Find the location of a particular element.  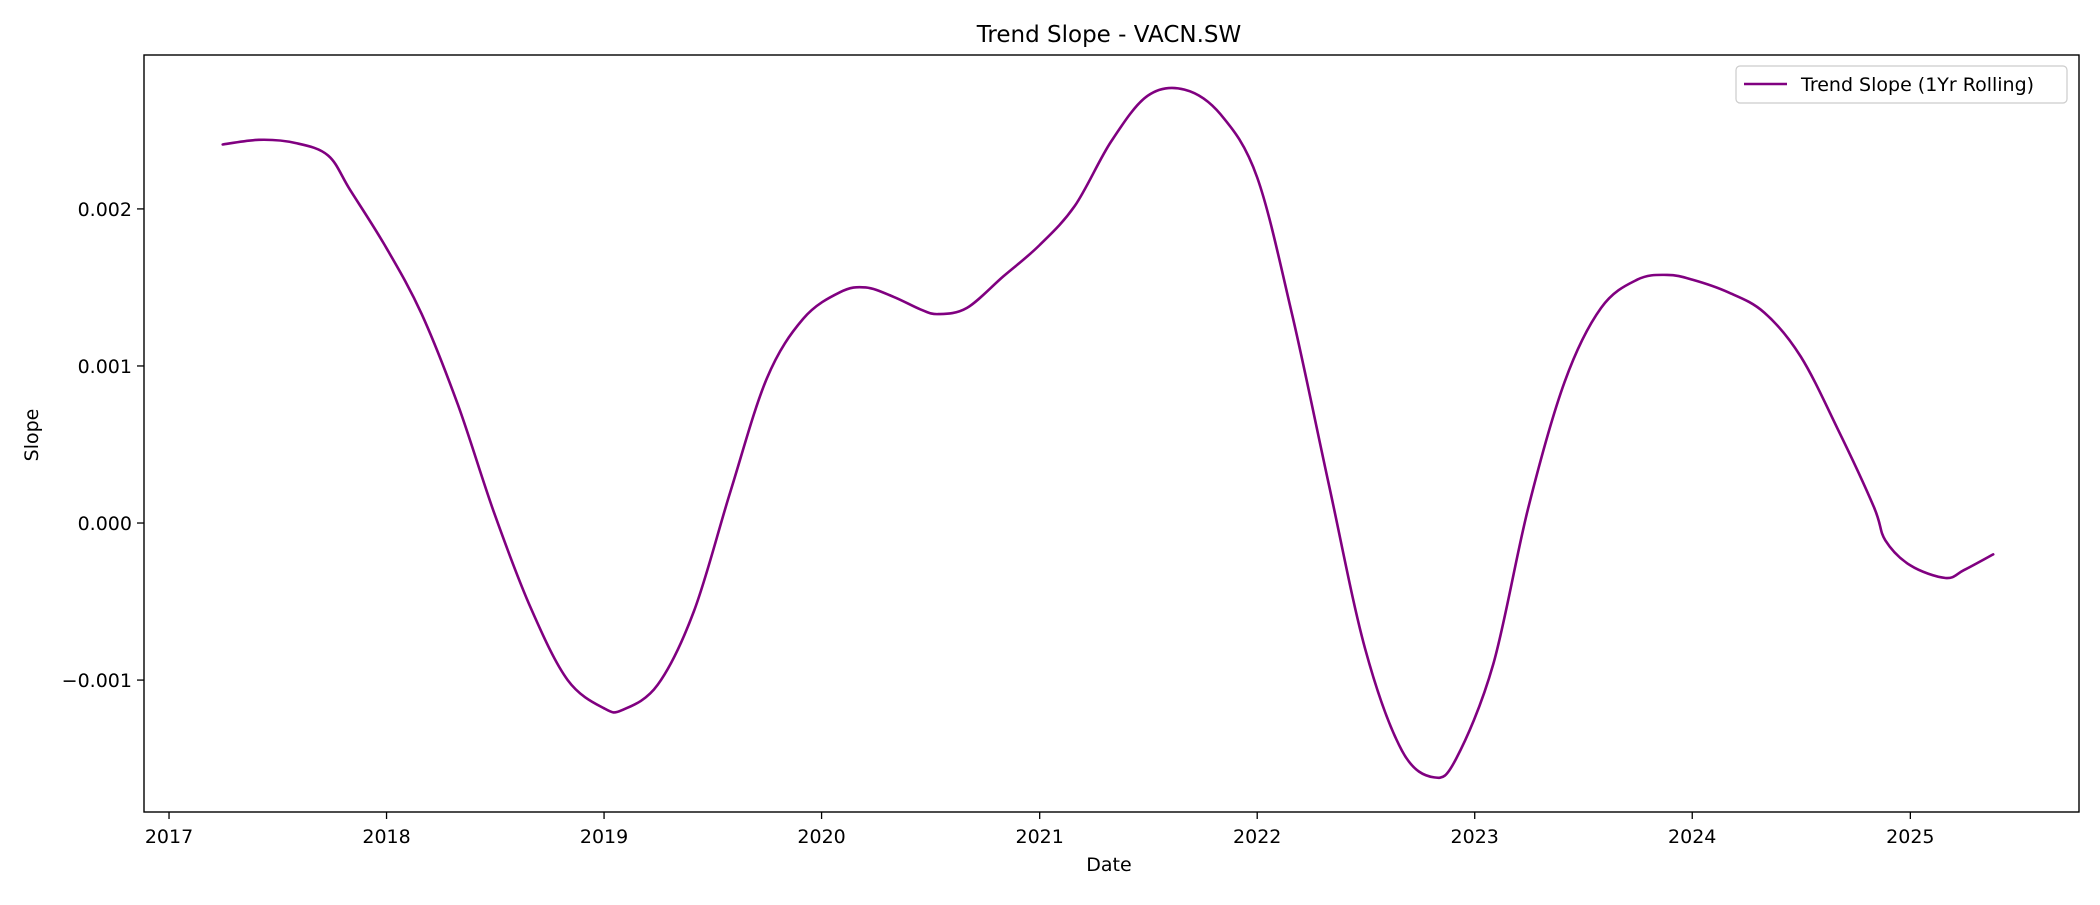

chart-title: Trend Slope - VACN.SW is located at coordinates (1109, 35).